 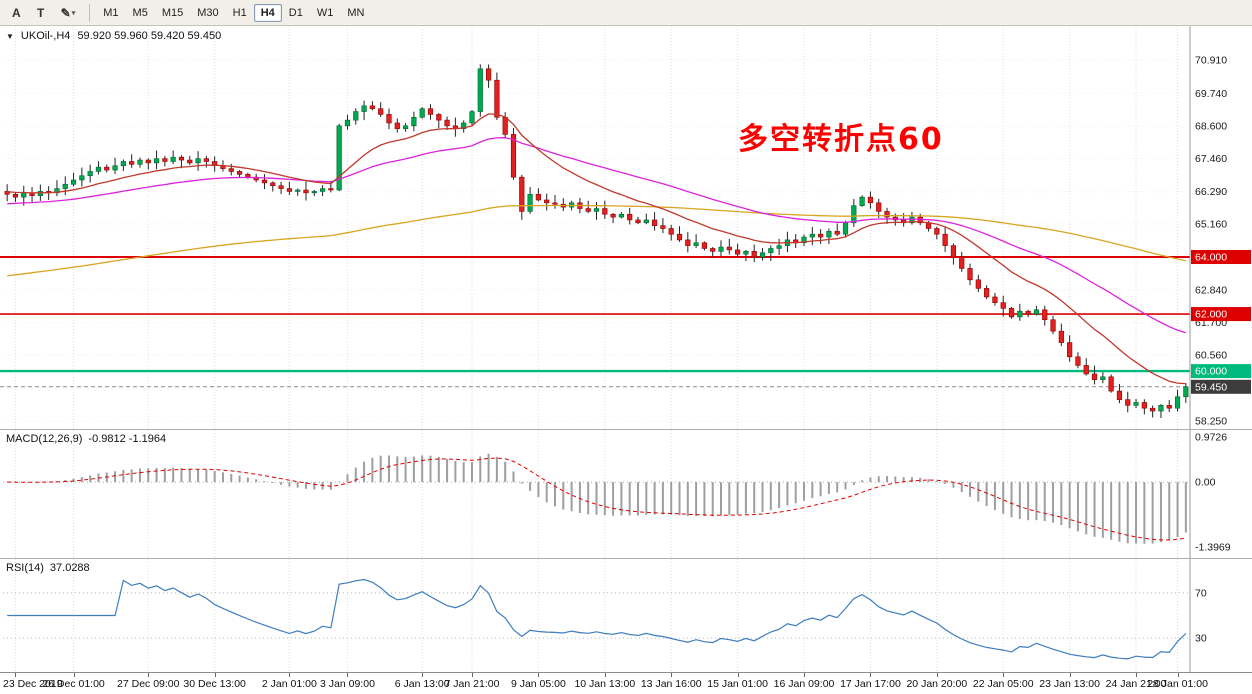 I want to click on draw-tool-icon: ✎, so click(x=65, y=12).